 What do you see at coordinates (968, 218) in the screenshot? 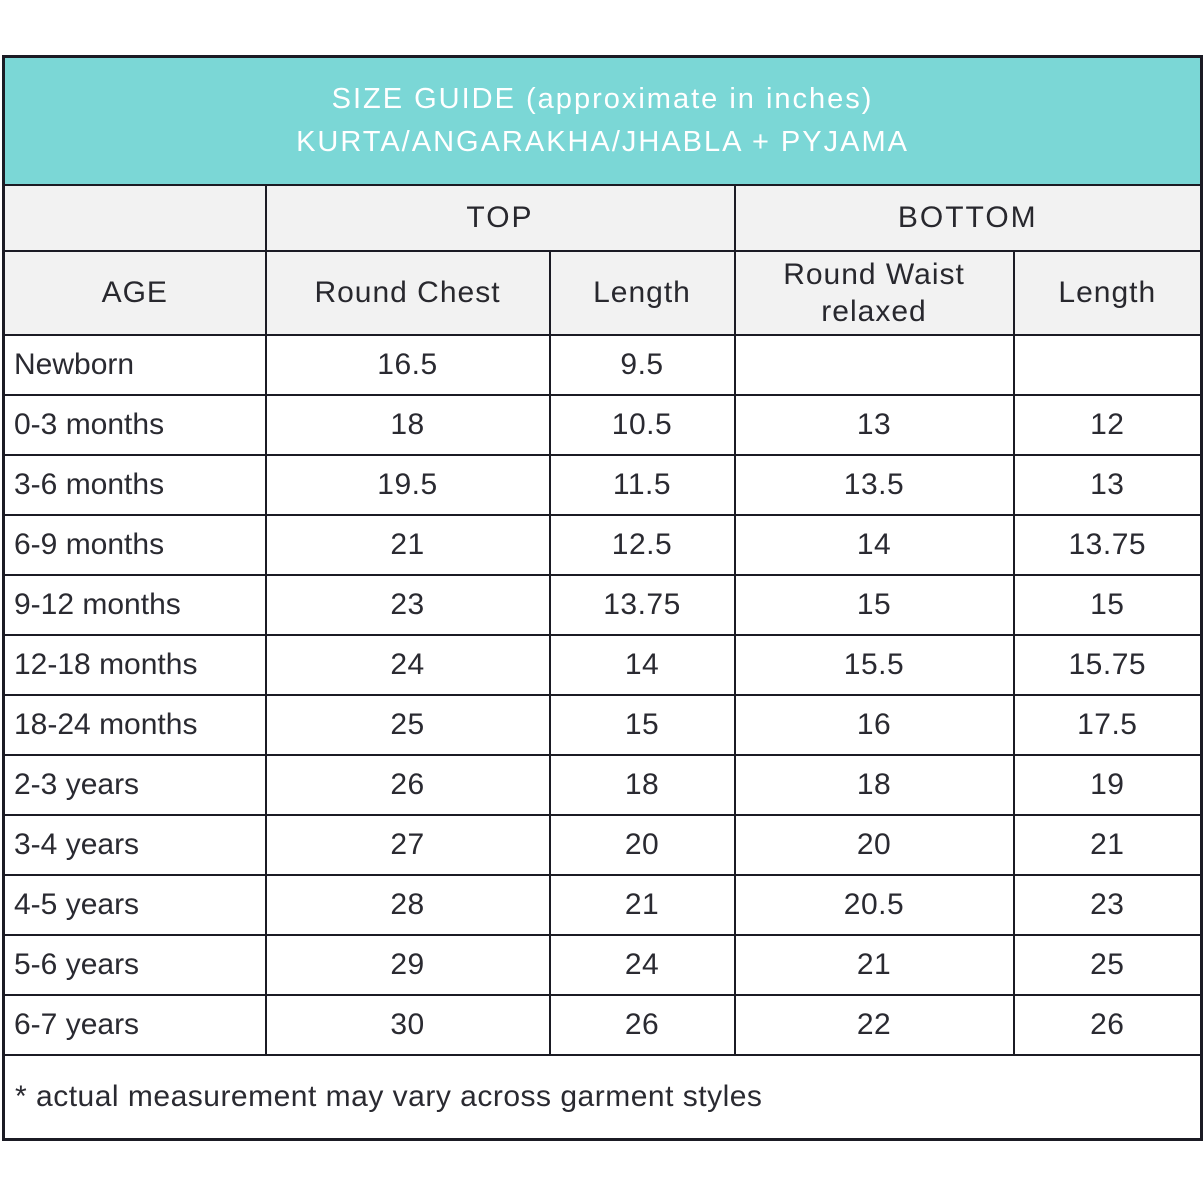
I see `group-header-bottom: BOTTOM` at bounding box center [968, 218].